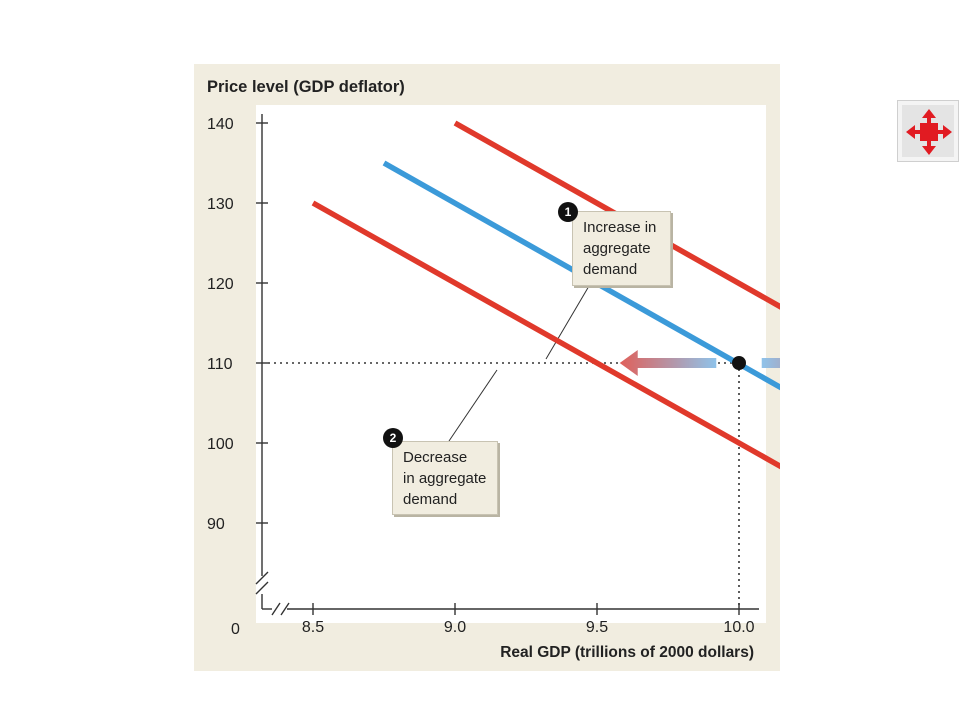 The width and height of the screenshot is (960, 720). Describe the element at coordinates (738, 627) in the screenshot. I see `x-tick-label: 10.0` at that location.